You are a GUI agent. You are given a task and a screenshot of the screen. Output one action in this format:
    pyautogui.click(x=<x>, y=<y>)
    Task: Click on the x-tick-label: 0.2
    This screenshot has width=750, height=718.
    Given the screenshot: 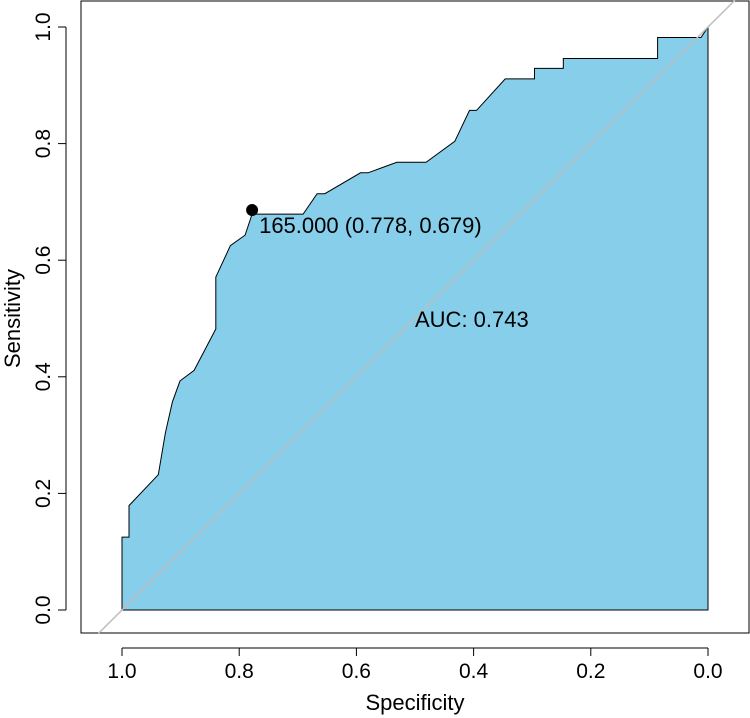 What is the action you would take?
    pyautogui.click(x=590, y=671)
    